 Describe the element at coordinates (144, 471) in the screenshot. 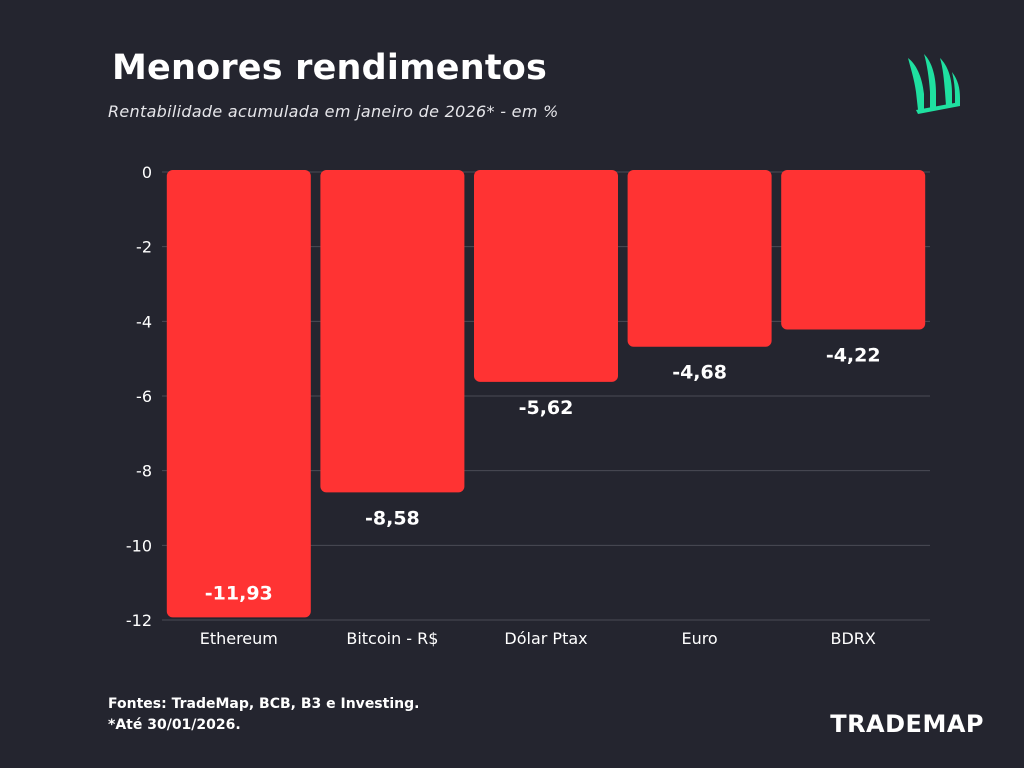

I see `y-tick-label: -8` at that location.